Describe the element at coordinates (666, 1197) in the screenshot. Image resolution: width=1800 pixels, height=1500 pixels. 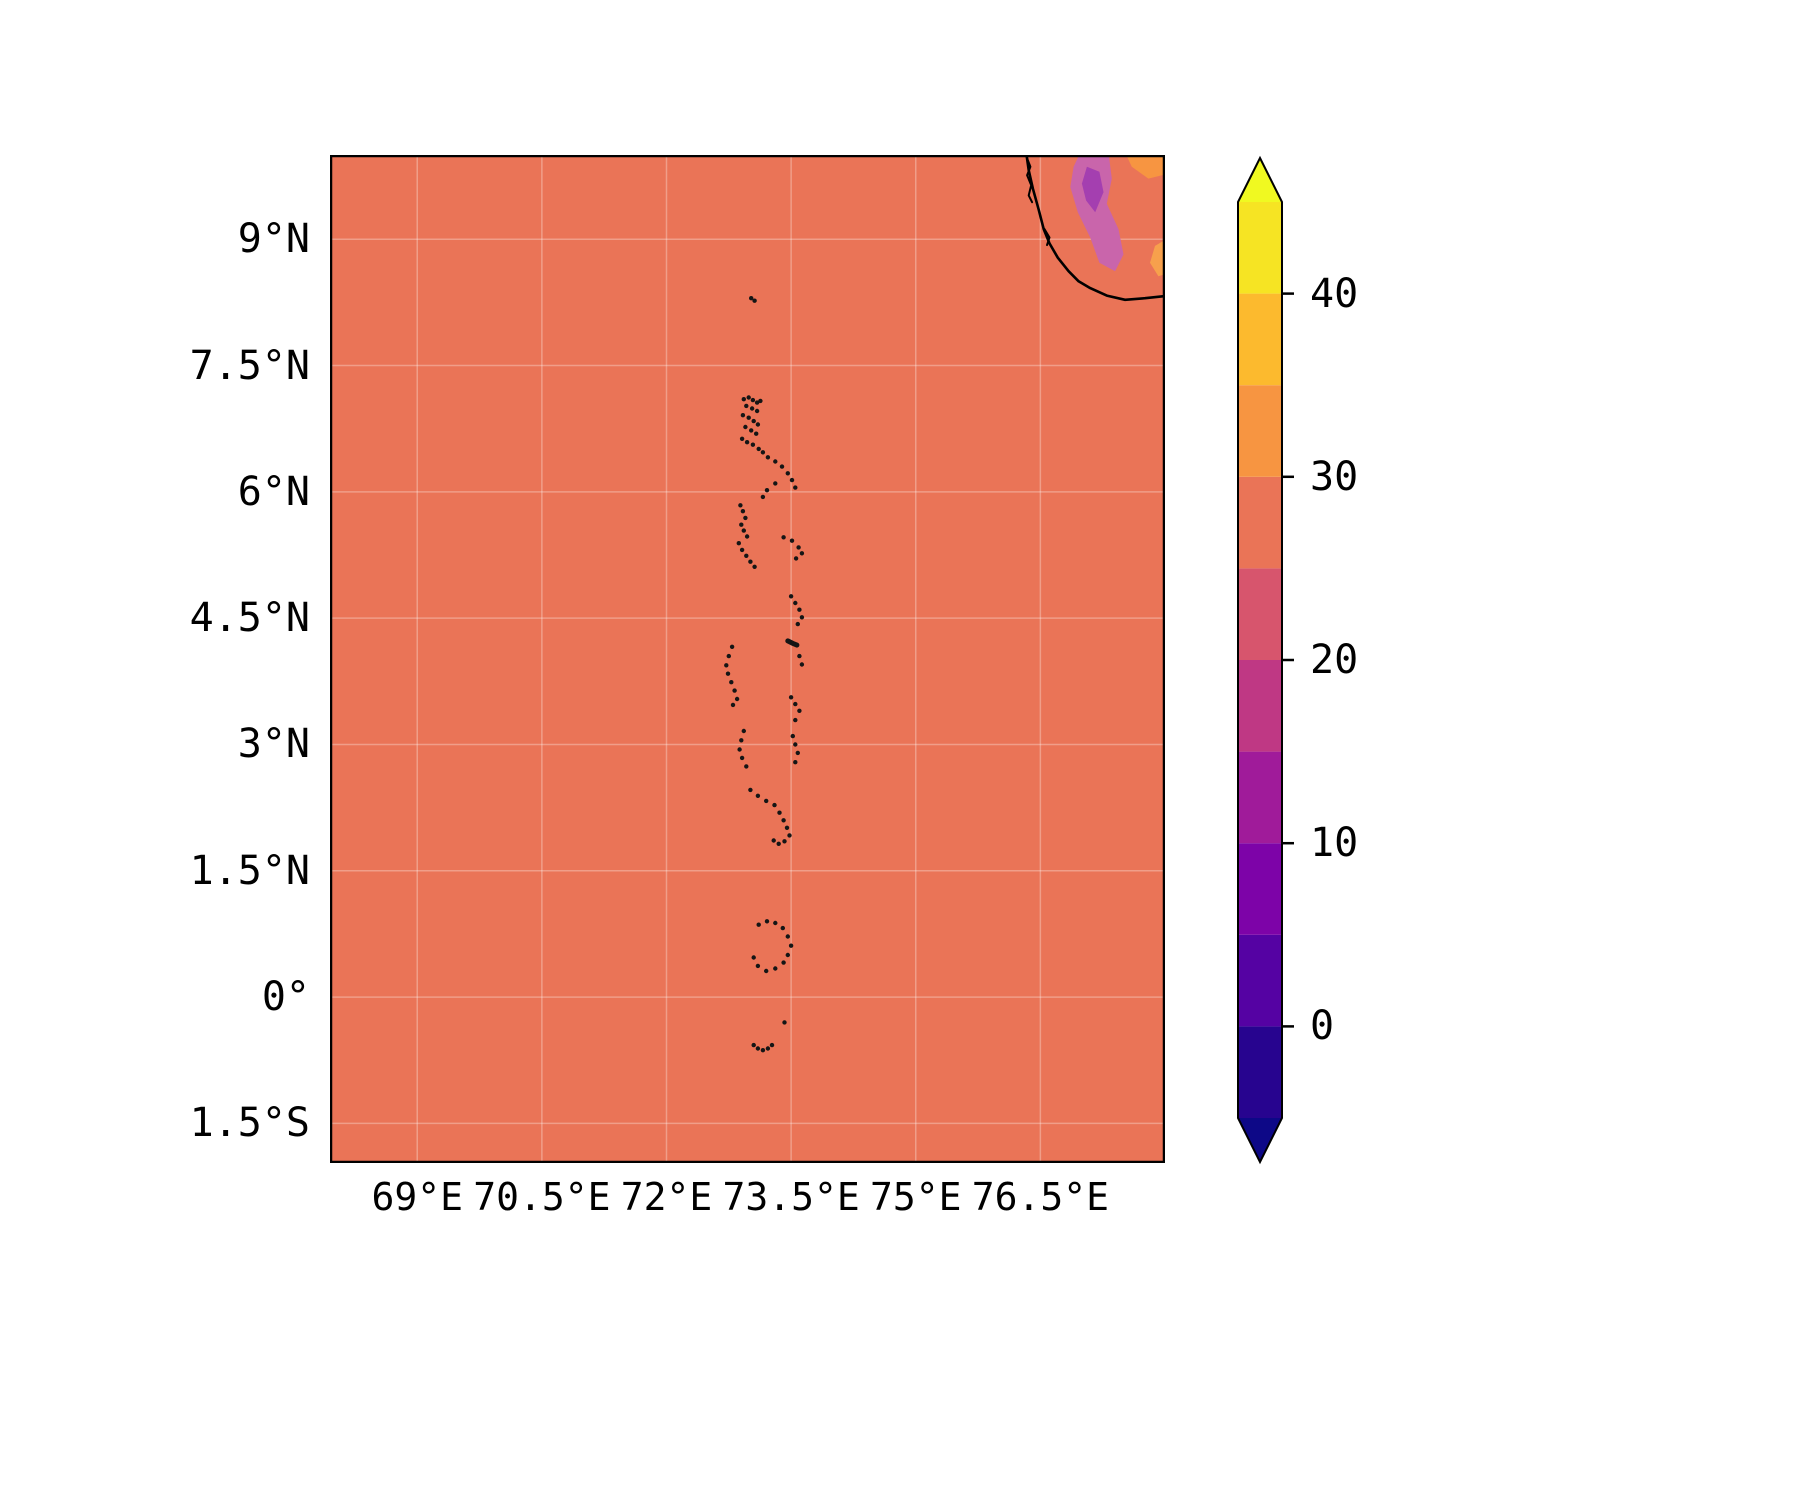
I see `x-tick-label: 72°E` at that location.